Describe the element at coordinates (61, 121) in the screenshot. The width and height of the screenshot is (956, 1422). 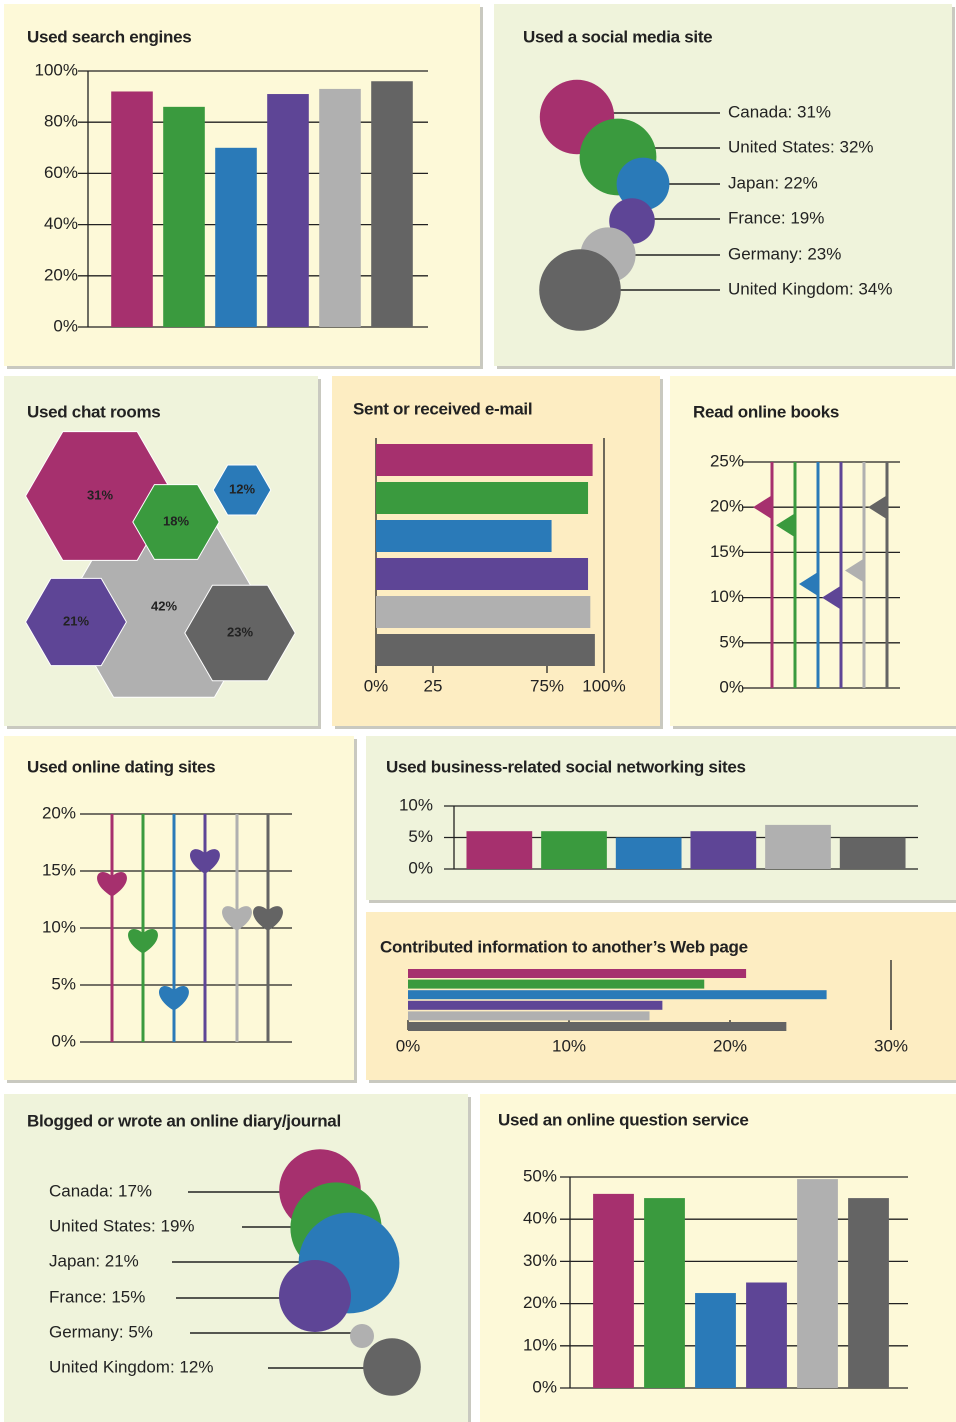
I see `y-tick-label: 80%` at that location.